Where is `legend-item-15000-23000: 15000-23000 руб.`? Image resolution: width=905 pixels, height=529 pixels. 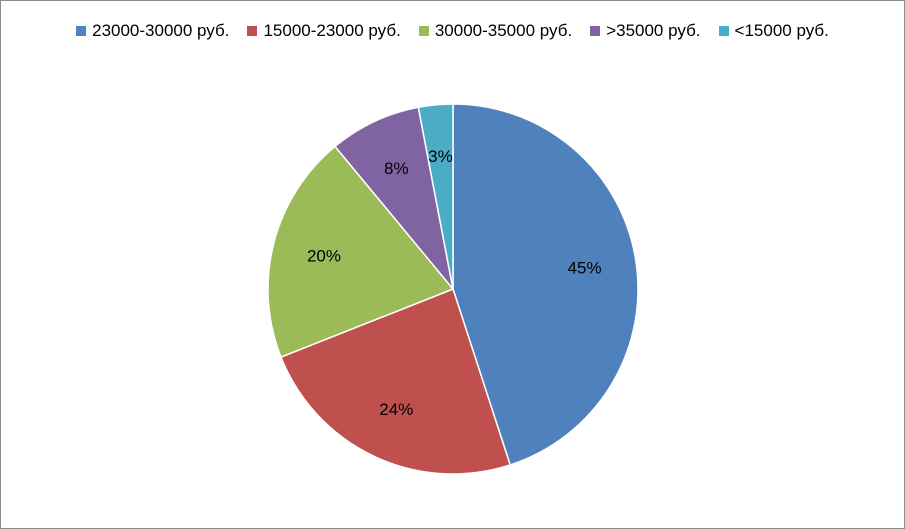 legend-item-15000-23000: 15000-23000 руб. is located at coordinates (324, 31).